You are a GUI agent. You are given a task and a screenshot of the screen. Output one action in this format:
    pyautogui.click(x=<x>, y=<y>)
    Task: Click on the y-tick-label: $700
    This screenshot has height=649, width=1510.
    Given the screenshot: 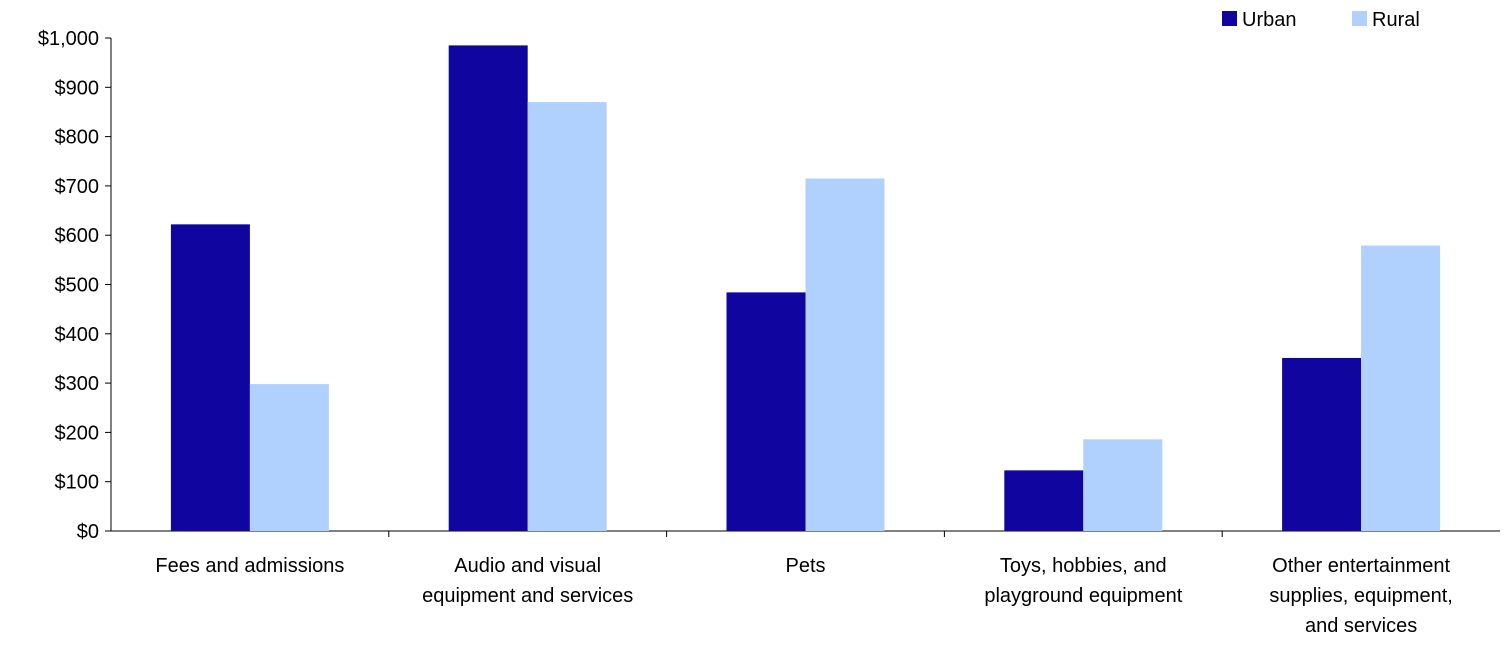 What is the action you would take?
    pyautogui.click(x=77, y=187)
    